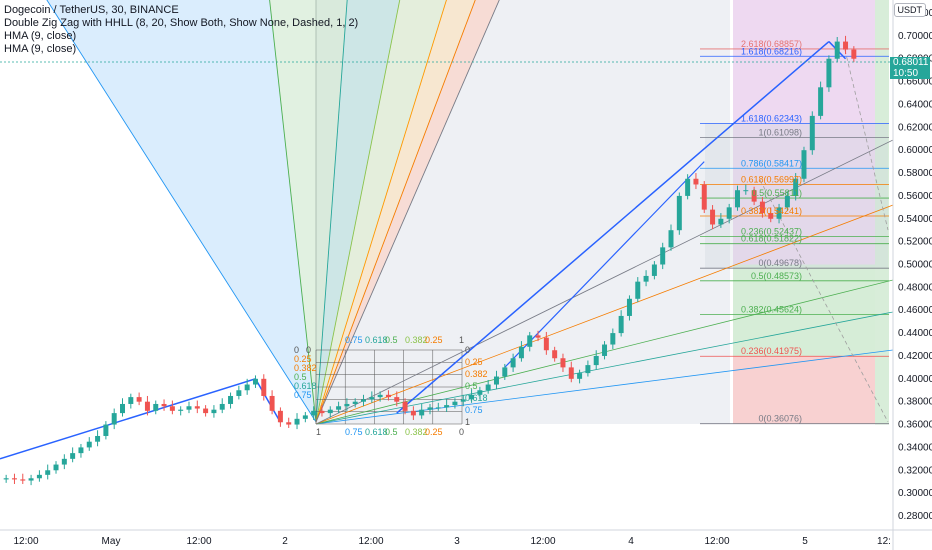  Describe the element at coordinates (771, 51) in the screenshot. I see `fib-level-label: 1.618(0.68216)` at that location.